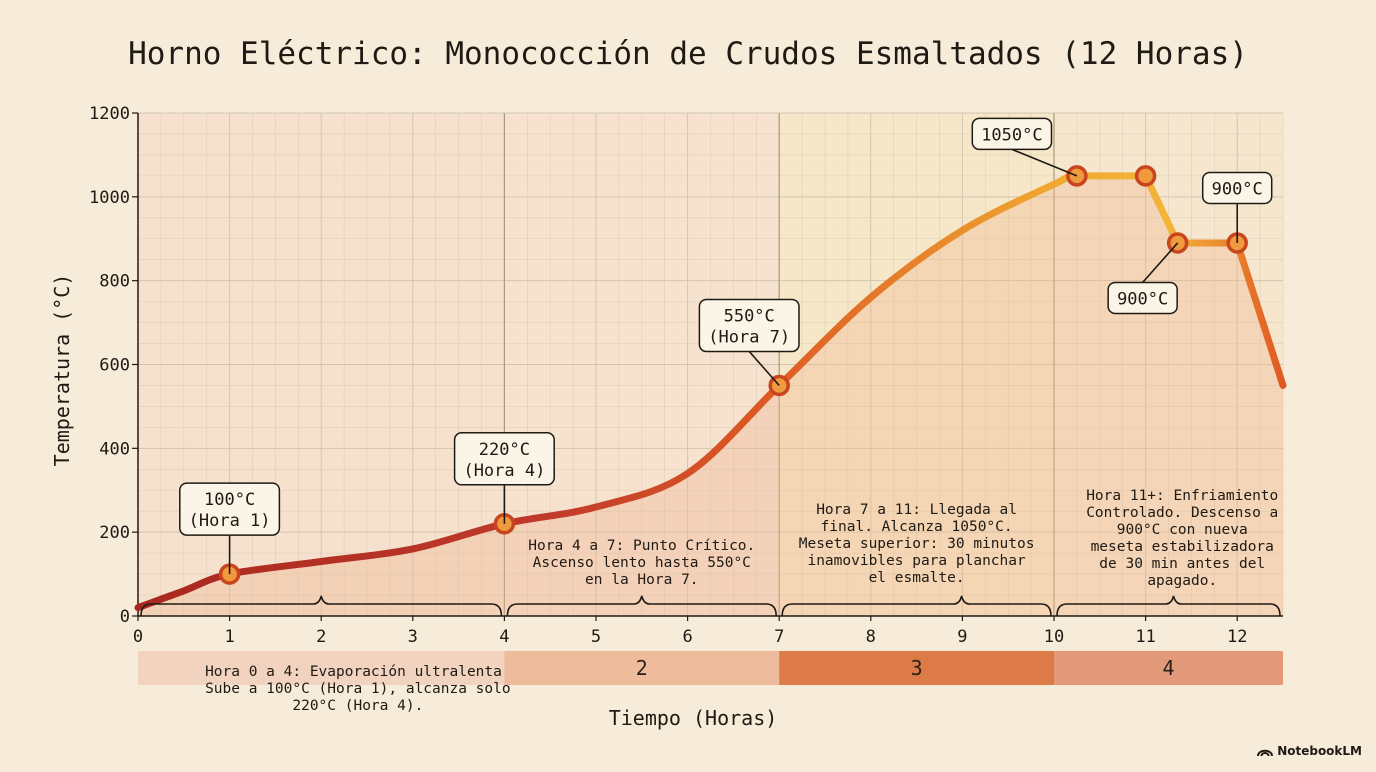  Describe the element at coordinates (1145, 637) in the screenshot. I see `x-tick-label: 11` at that location.